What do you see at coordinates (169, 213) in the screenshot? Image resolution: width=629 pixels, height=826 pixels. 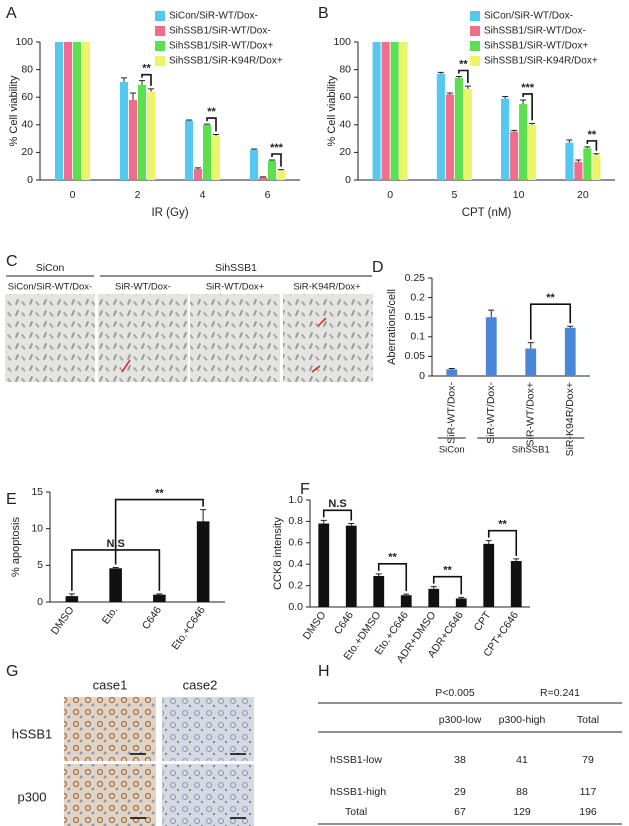 I see `x-axis-label: IR (Gy)` at bounding box center [169, 213].